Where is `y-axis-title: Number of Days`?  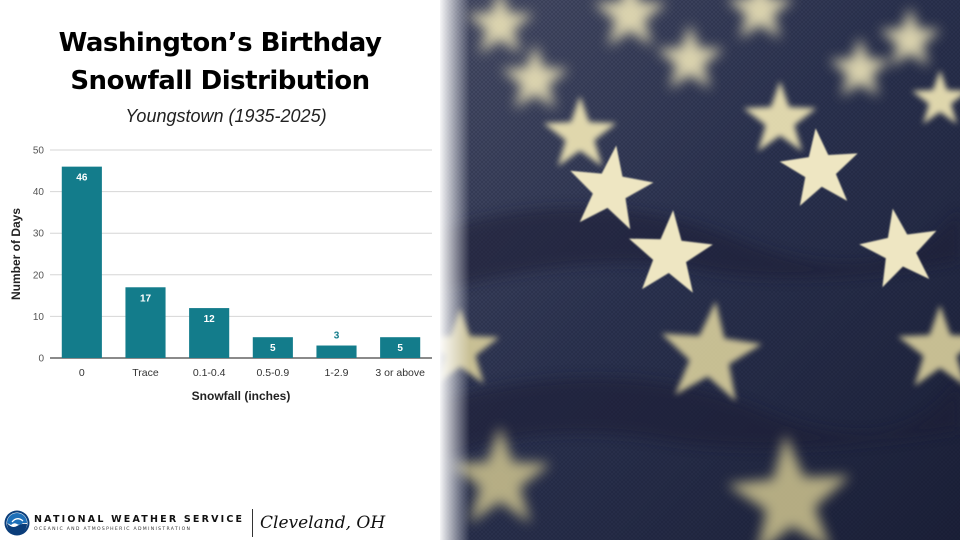
y-axis-title: Number of Days is located at coordinates (16, 254).